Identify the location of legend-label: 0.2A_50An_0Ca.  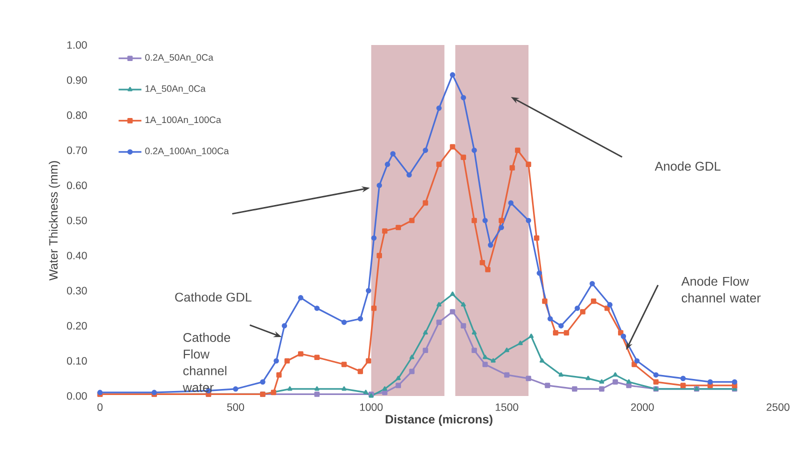
(179, 58).